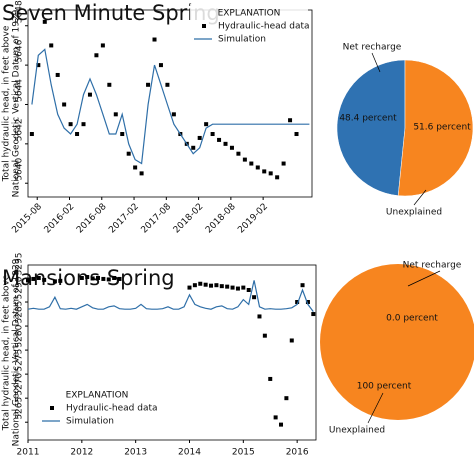  Describe the element at coordinates (92, 219) in the screenshot. I see `x-tick-label: 2016-08` at that location.